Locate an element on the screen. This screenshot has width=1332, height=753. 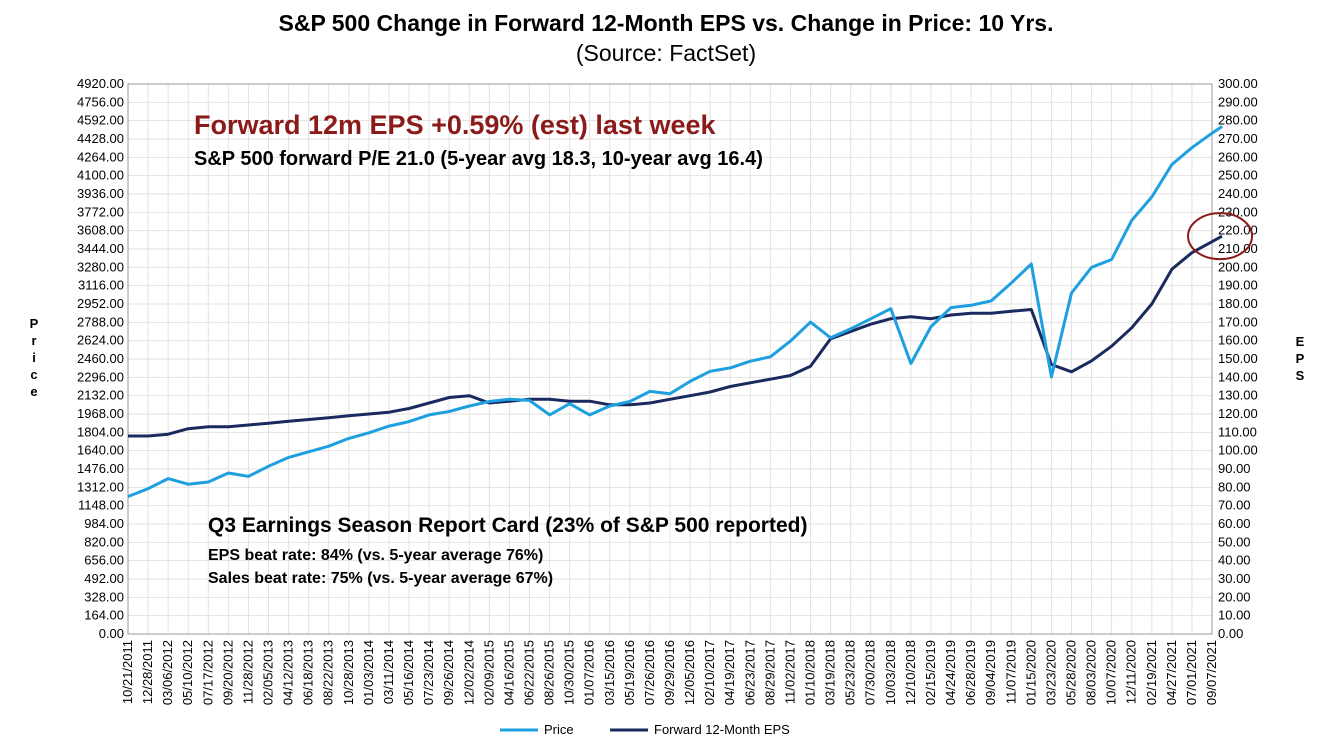
x-tick: 08/22/2013 is located at coordinates (328, 672).